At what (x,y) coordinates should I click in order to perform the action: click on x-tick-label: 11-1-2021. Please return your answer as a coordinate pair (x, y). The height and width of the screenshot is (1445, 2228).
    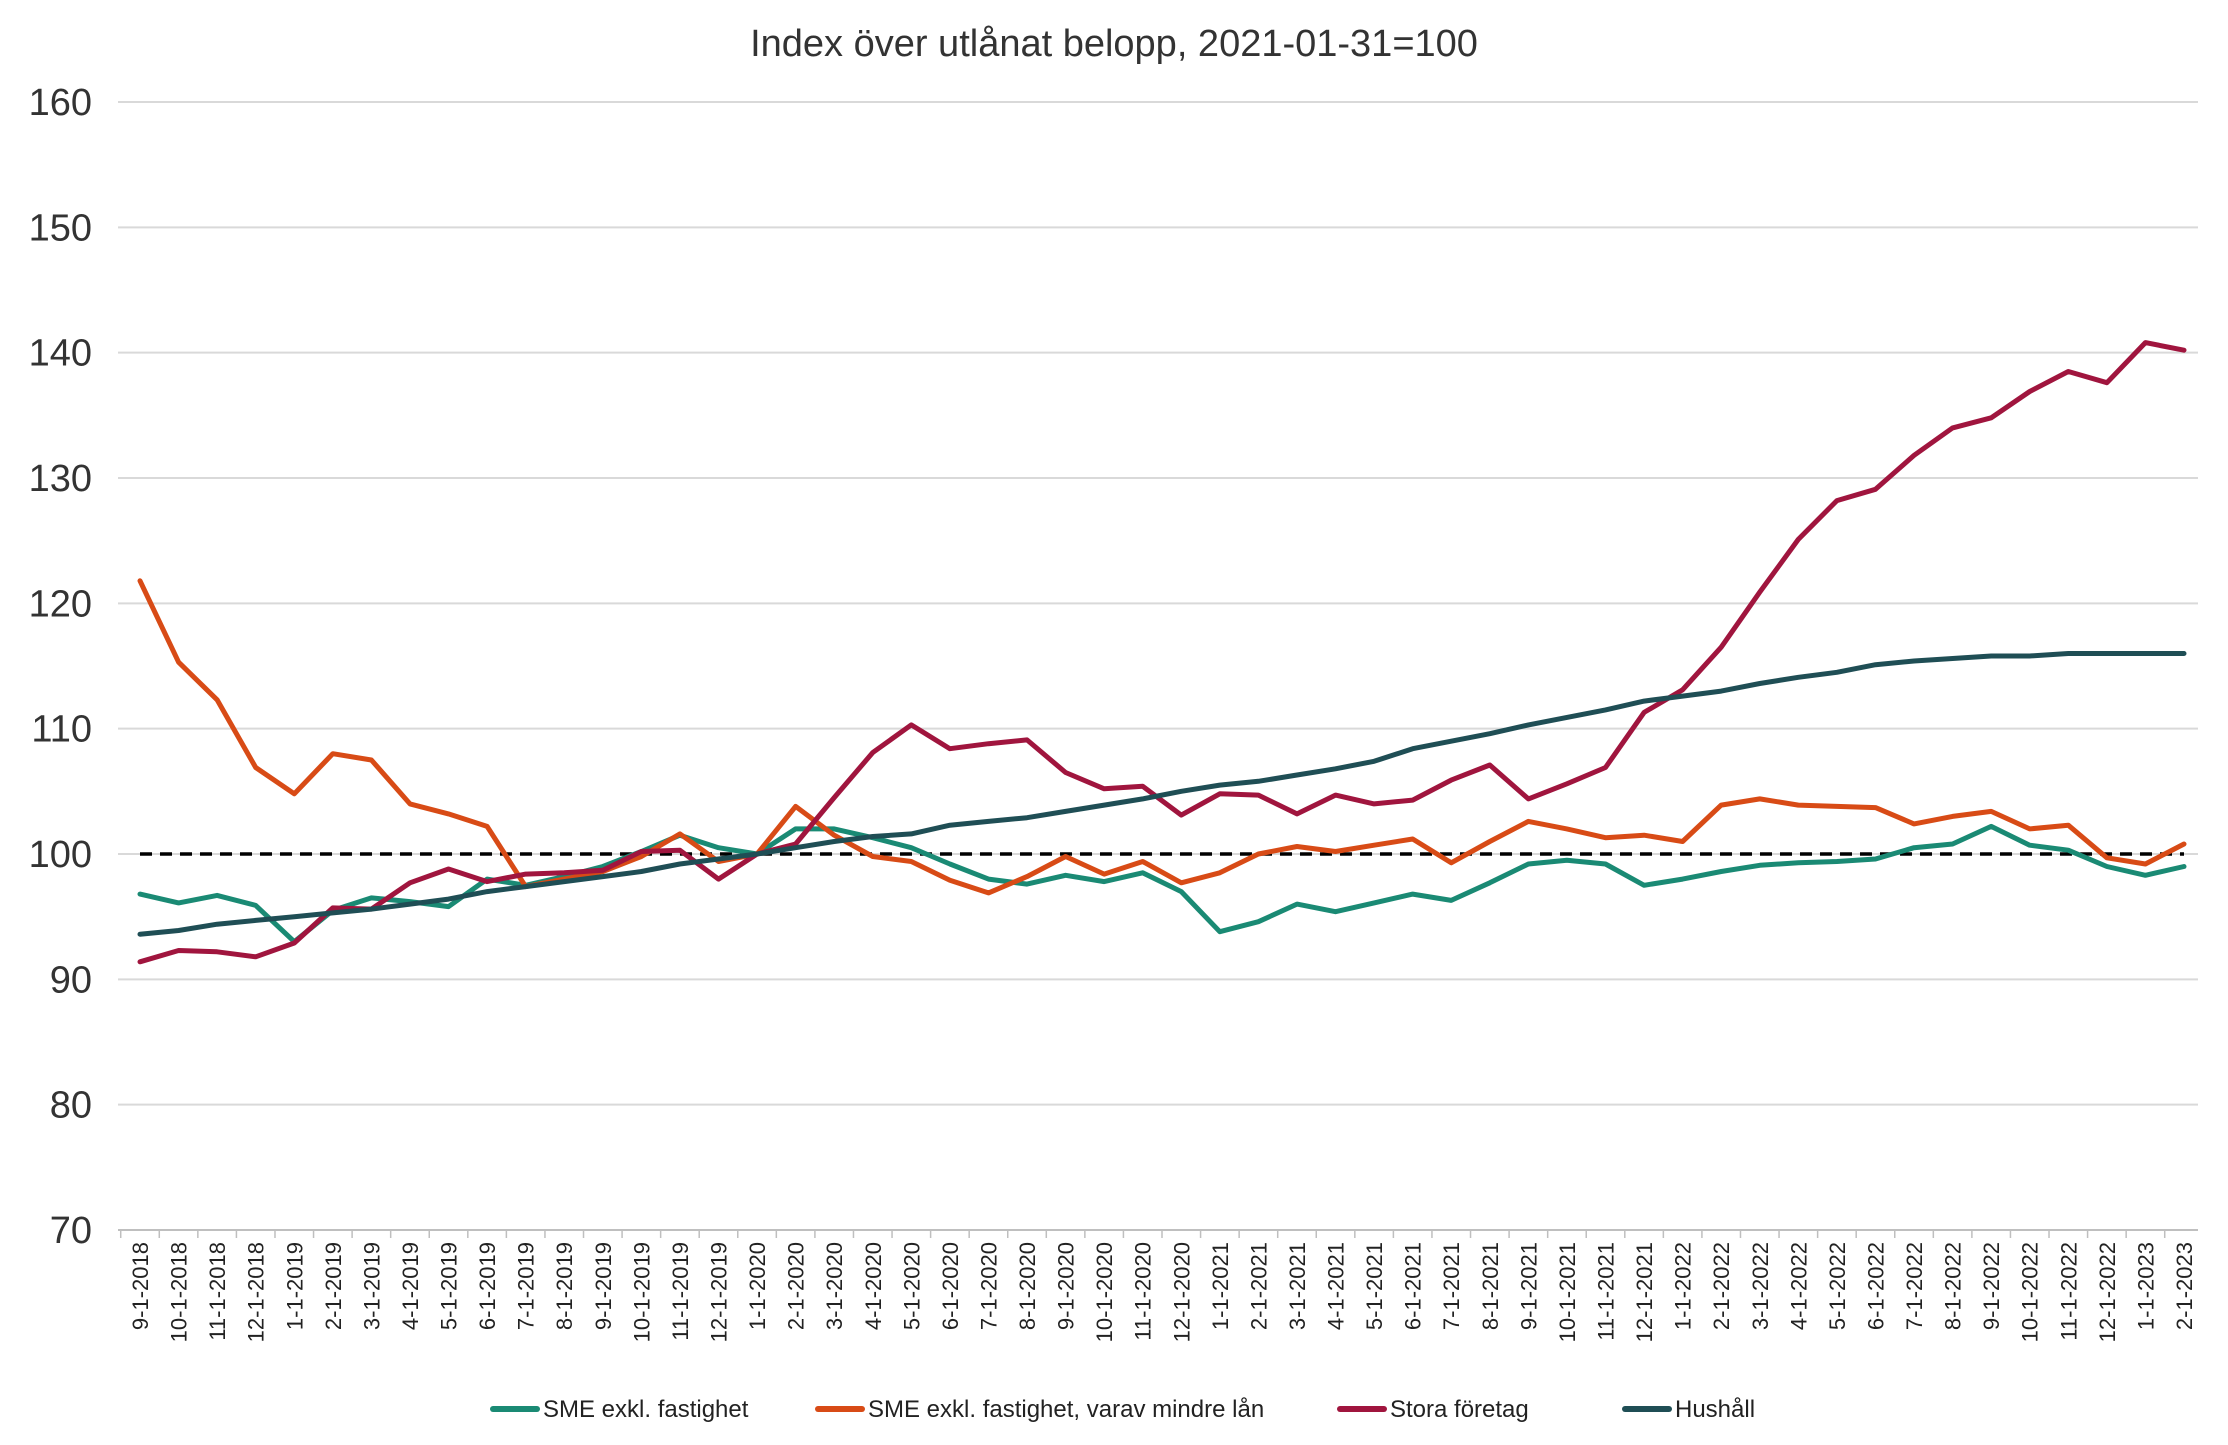
    Looking at the image, I should click on (1606, 1291).